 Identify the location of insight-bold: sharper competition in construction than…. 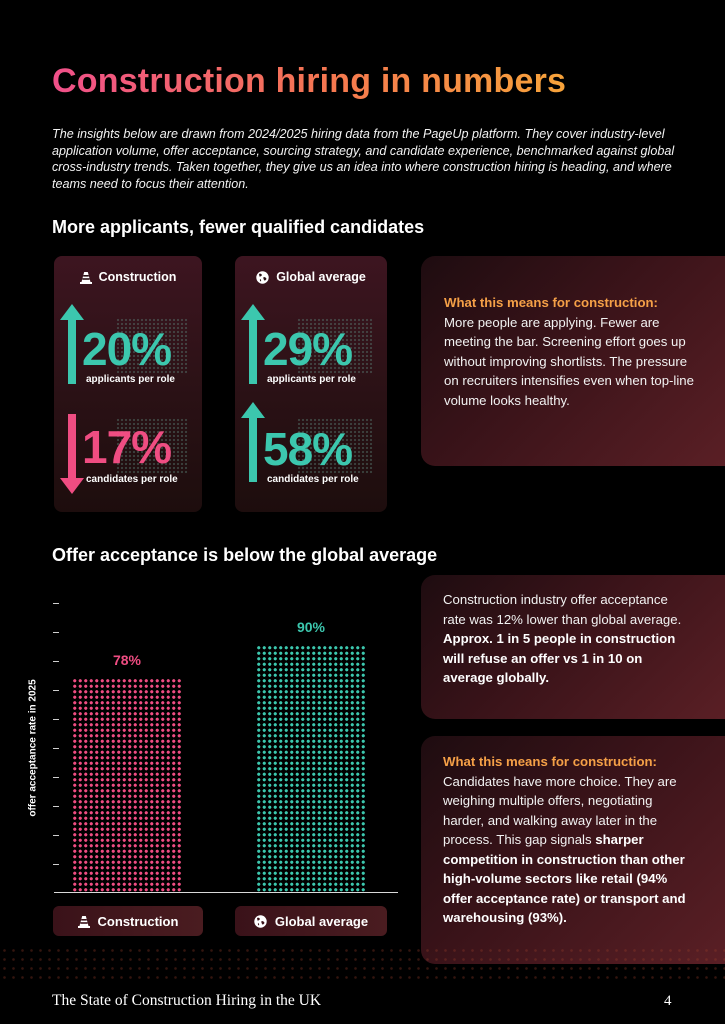
(564, 878).